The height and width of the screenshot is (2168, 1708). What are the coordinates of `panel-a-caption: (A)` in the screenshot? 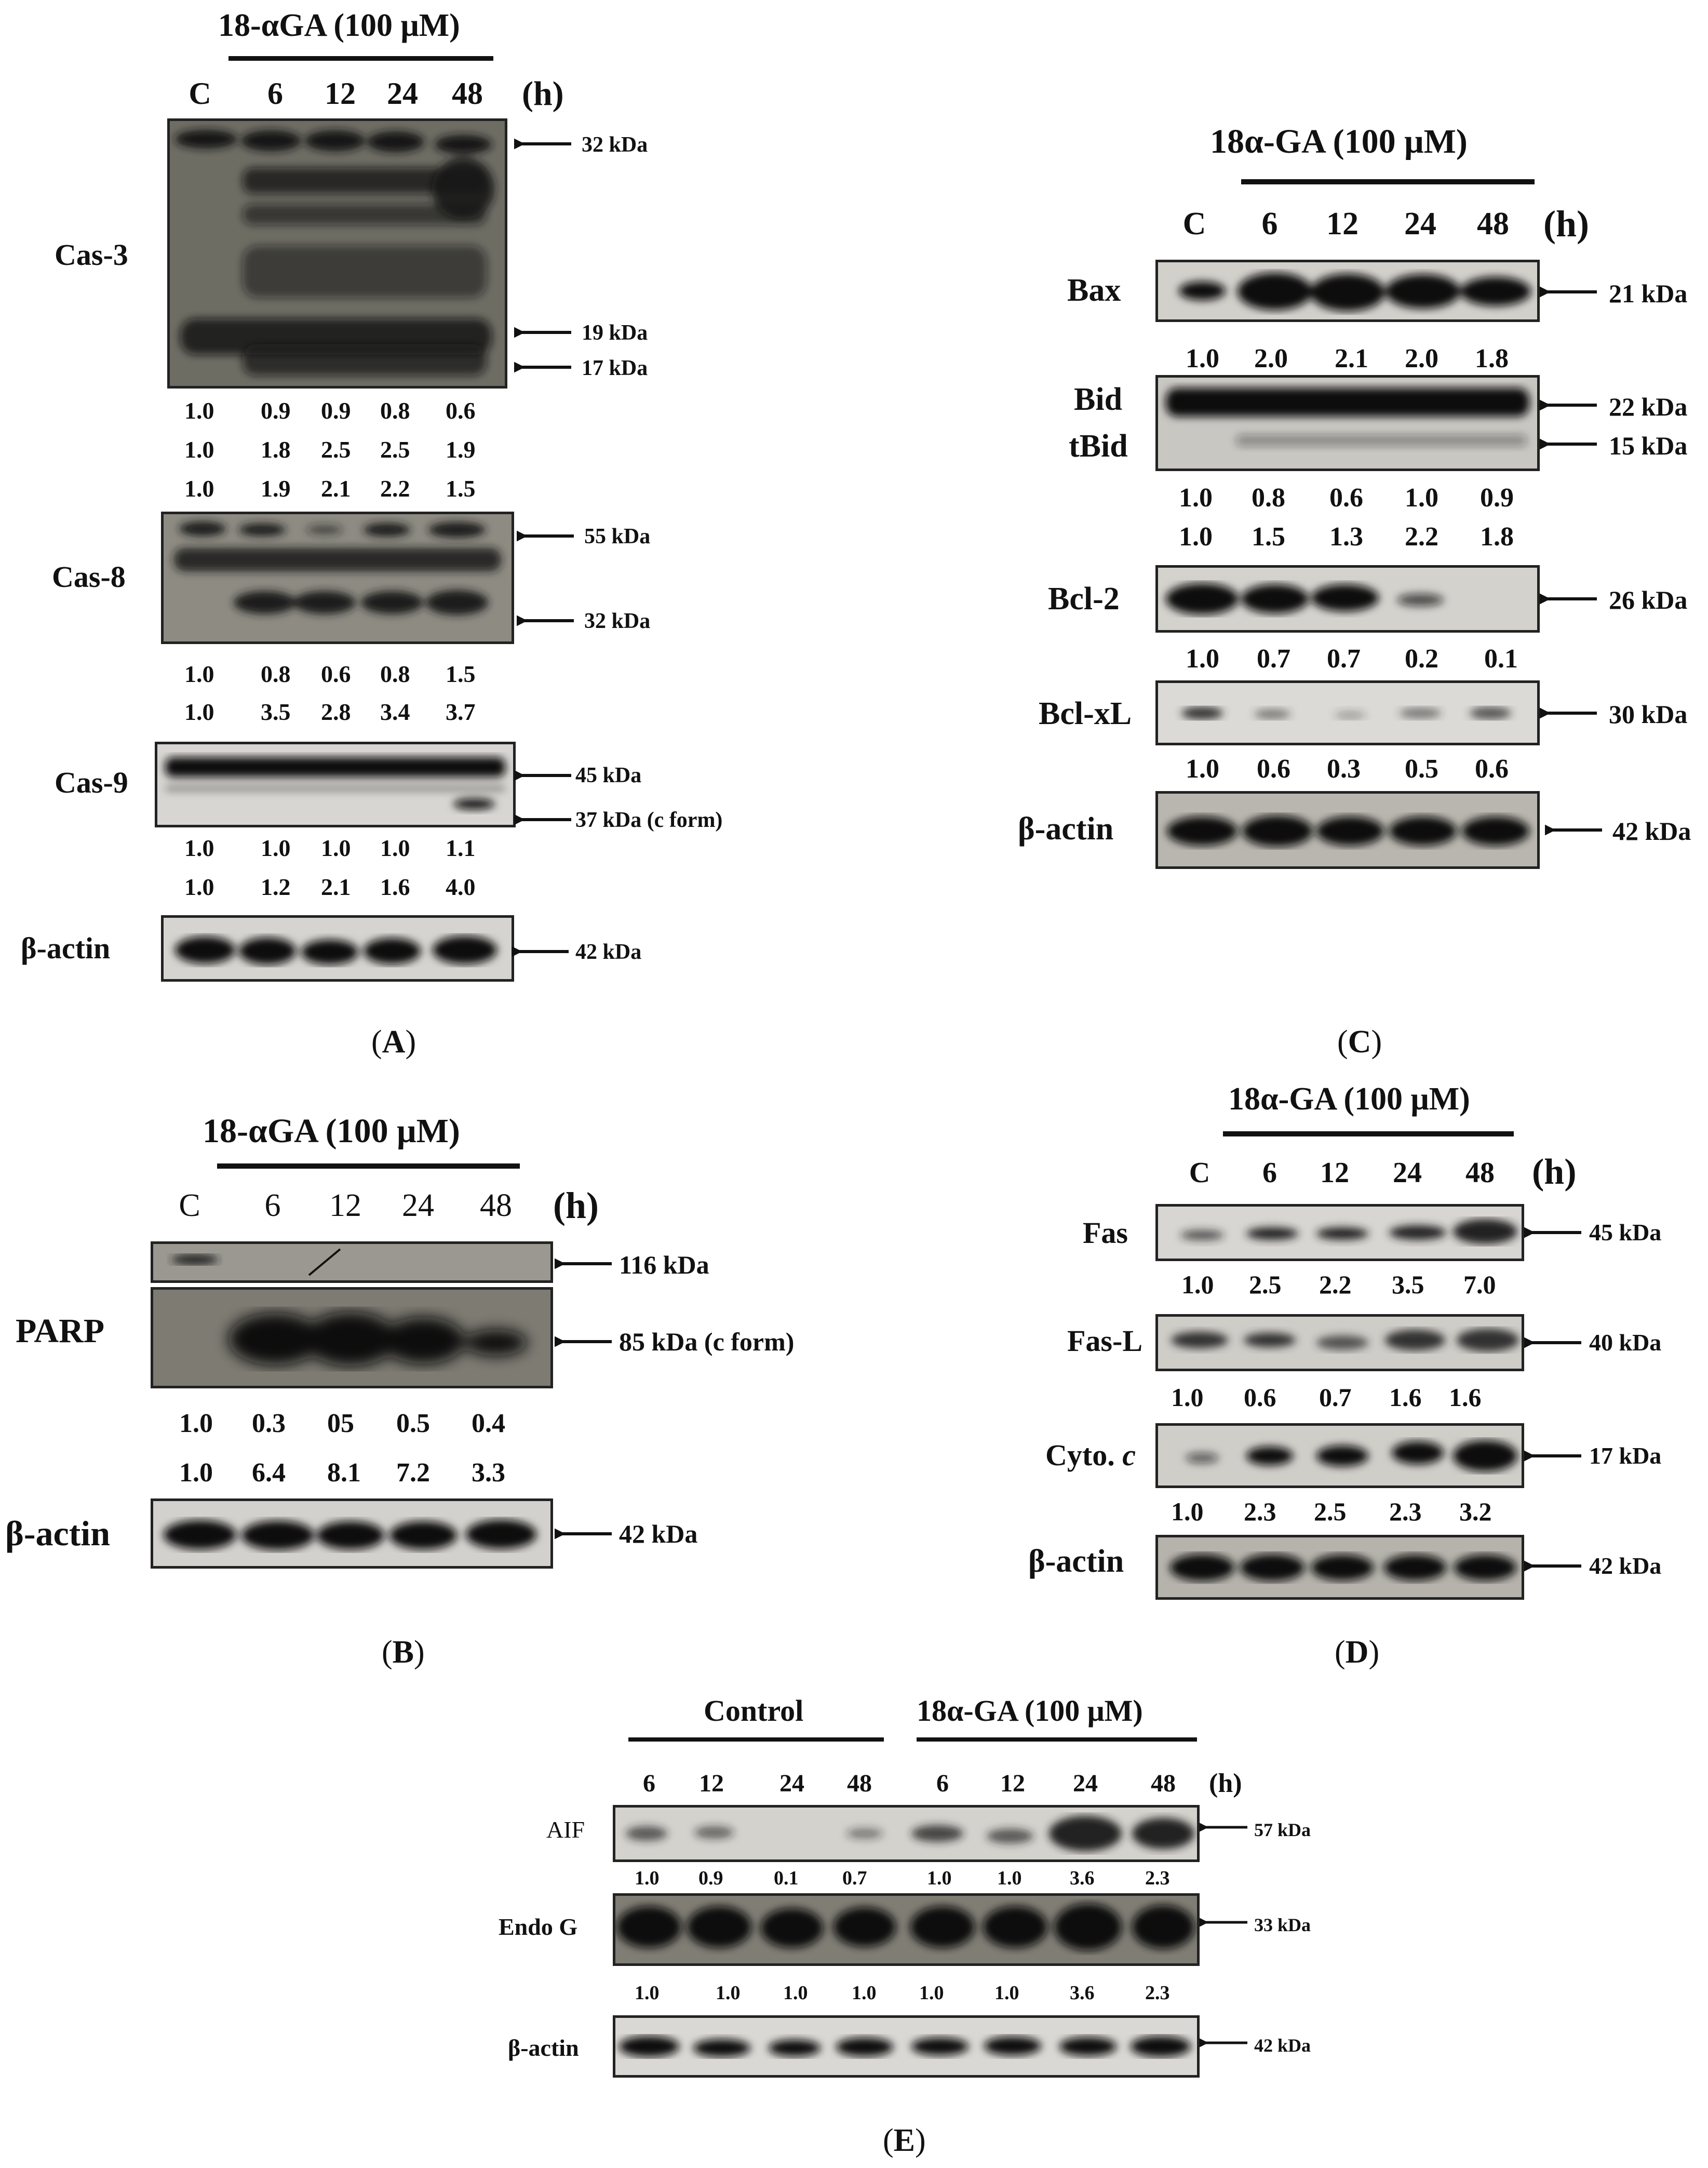 It's located at (393, 1042).